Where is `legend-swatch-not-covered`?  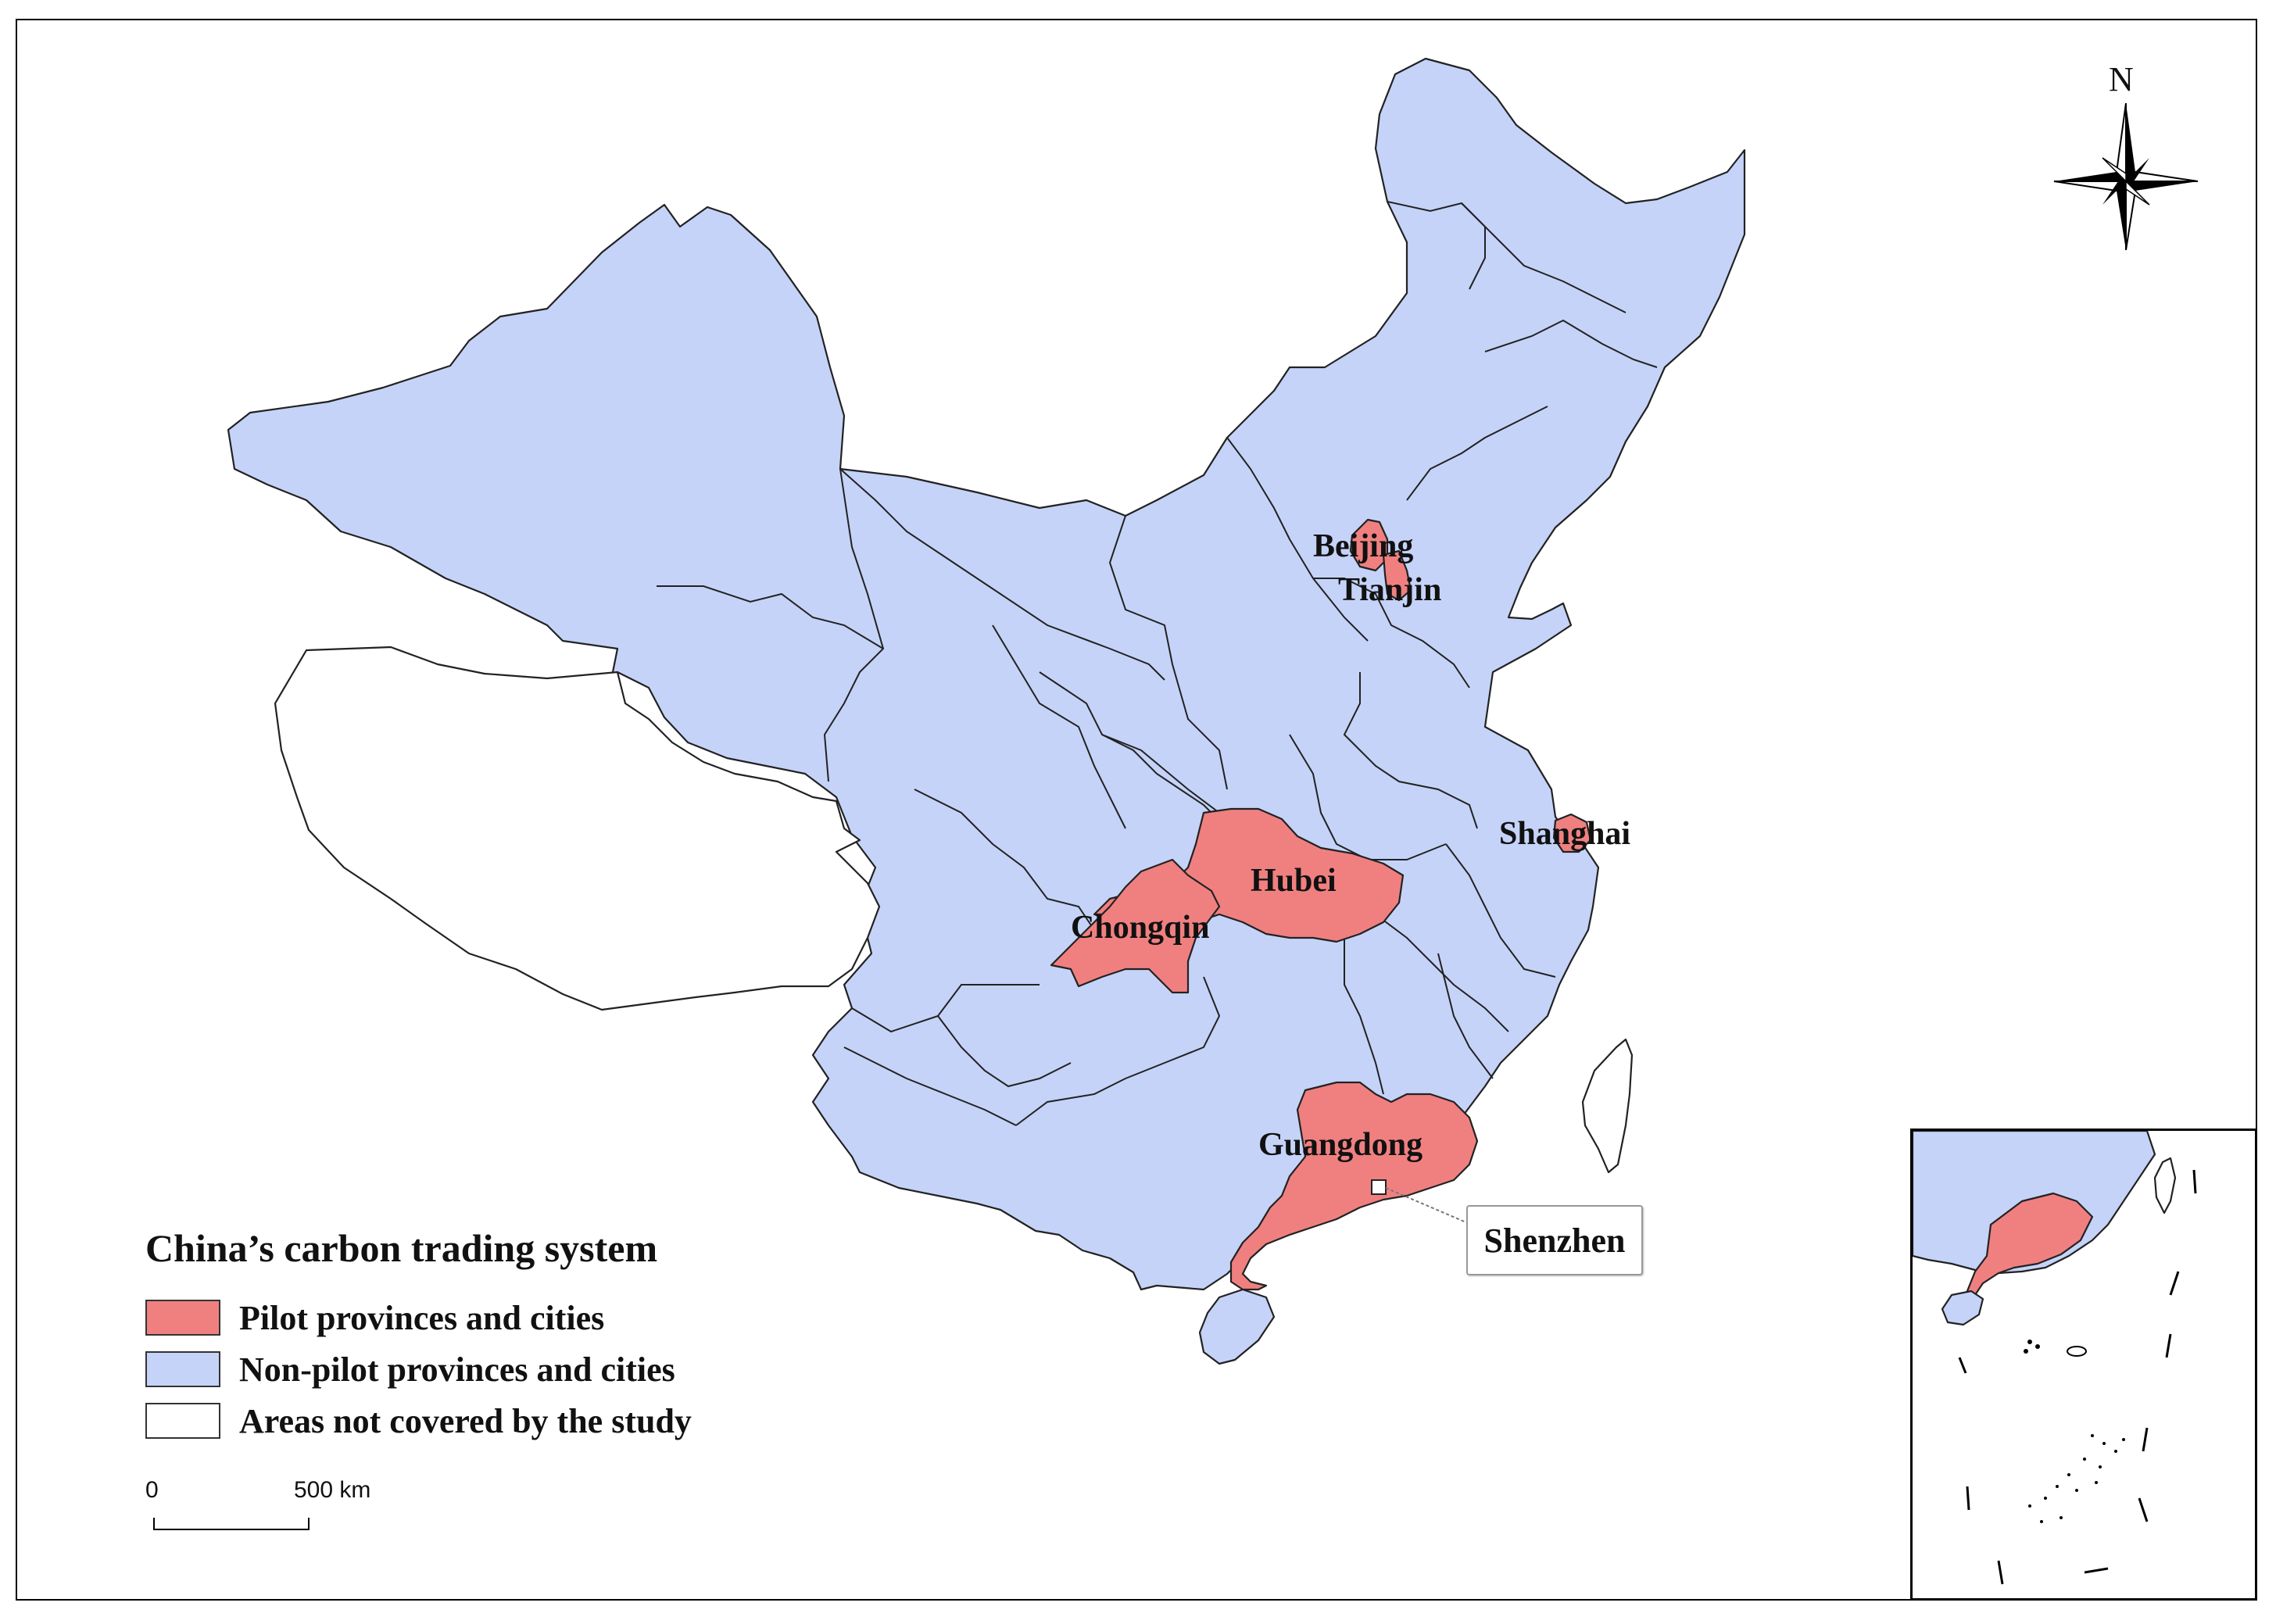
legend-swatch-not-covered is located at coordinates (182, 1421).